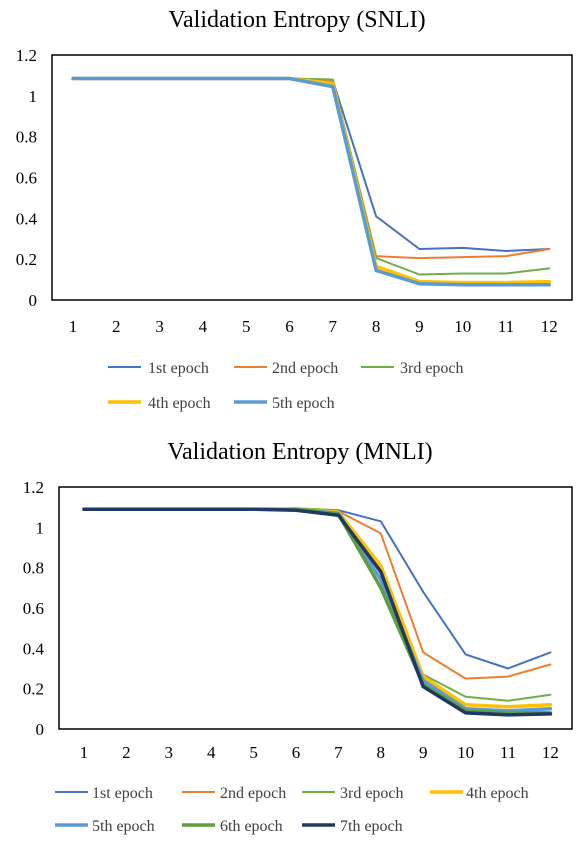  I want to click on legend-label: 6th epoch, so click(251, 826).